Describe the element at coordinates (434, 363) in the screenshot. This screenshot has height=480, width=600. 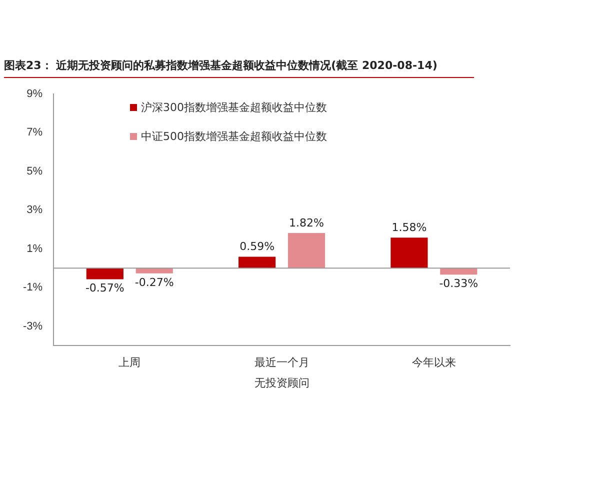
I see `x-tick-label: 今年以来` at that location.